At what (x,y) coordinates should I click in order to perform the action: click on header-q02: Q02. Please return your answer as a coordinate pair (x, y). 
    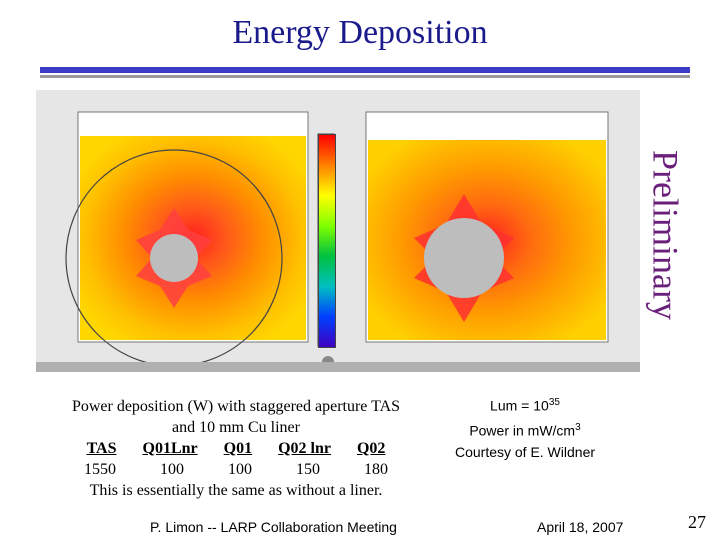
    Looking at the image, I should click on (371, 448).